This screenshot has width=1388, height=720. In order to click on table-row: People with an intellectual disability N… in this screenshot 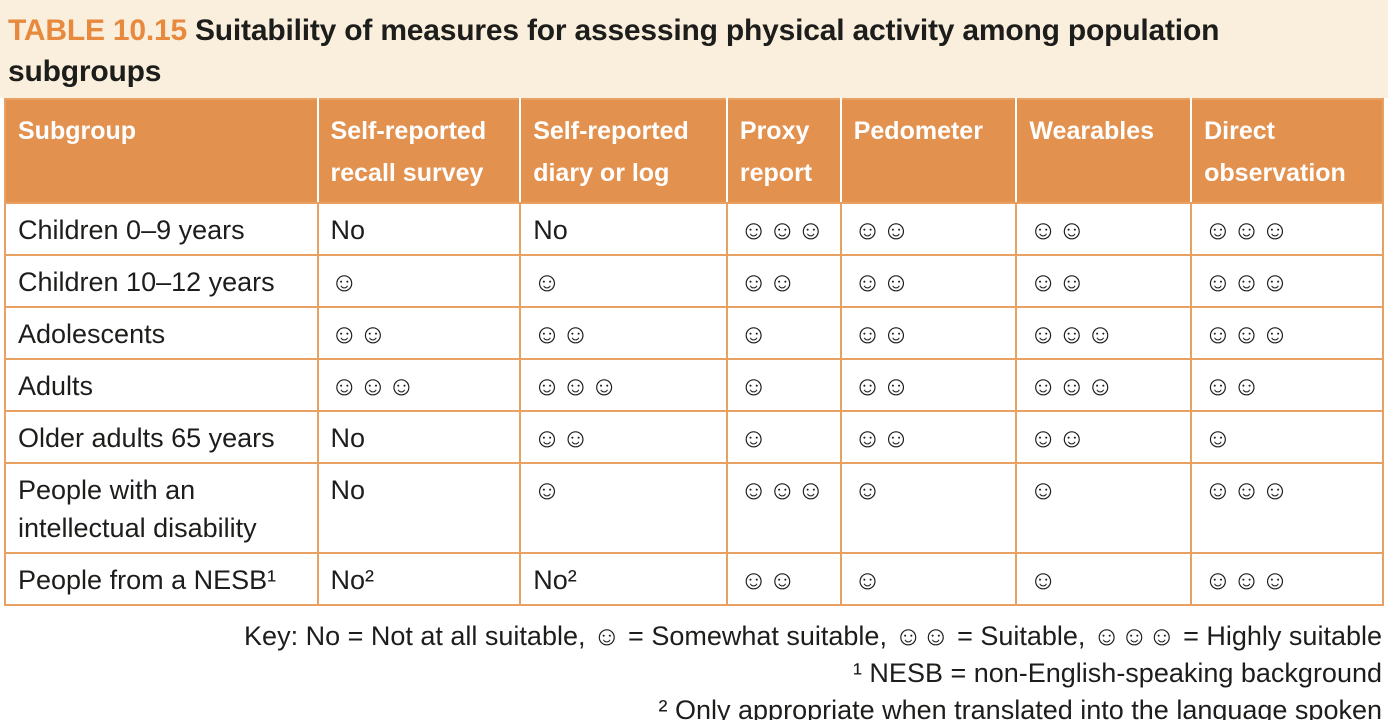, I will do `click(694, 508)`.